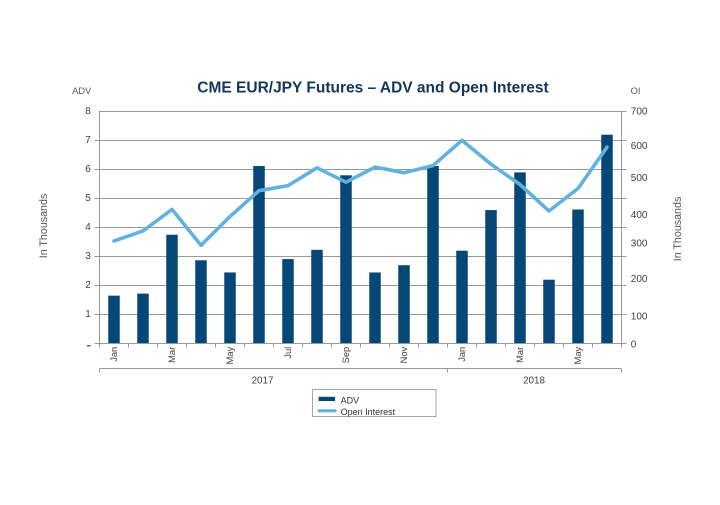 Image resolution: width=720 pixels, height=505 pixels. I want to click on svg-text: 8, so click(88, 111).